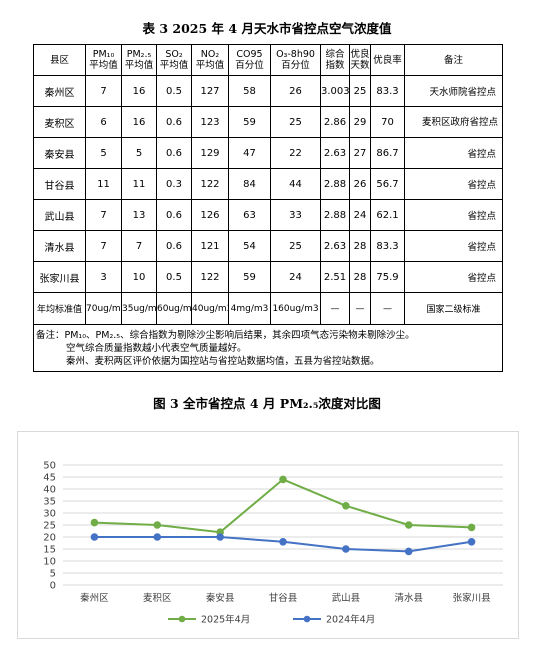  I want to click on cell-co: 58, so click(249, 91).